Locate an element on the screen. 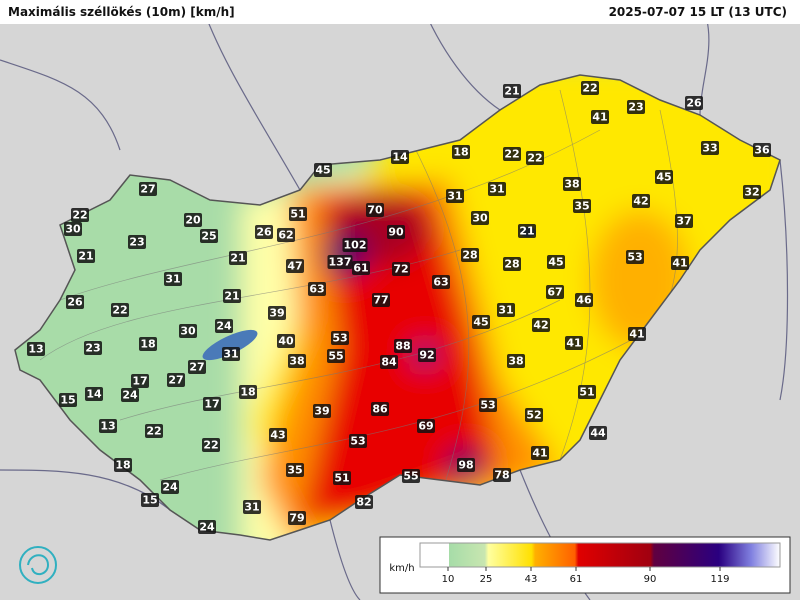 This screenshot has height=600, width=800. station-value: 42 is located at coordinates (640, 201).